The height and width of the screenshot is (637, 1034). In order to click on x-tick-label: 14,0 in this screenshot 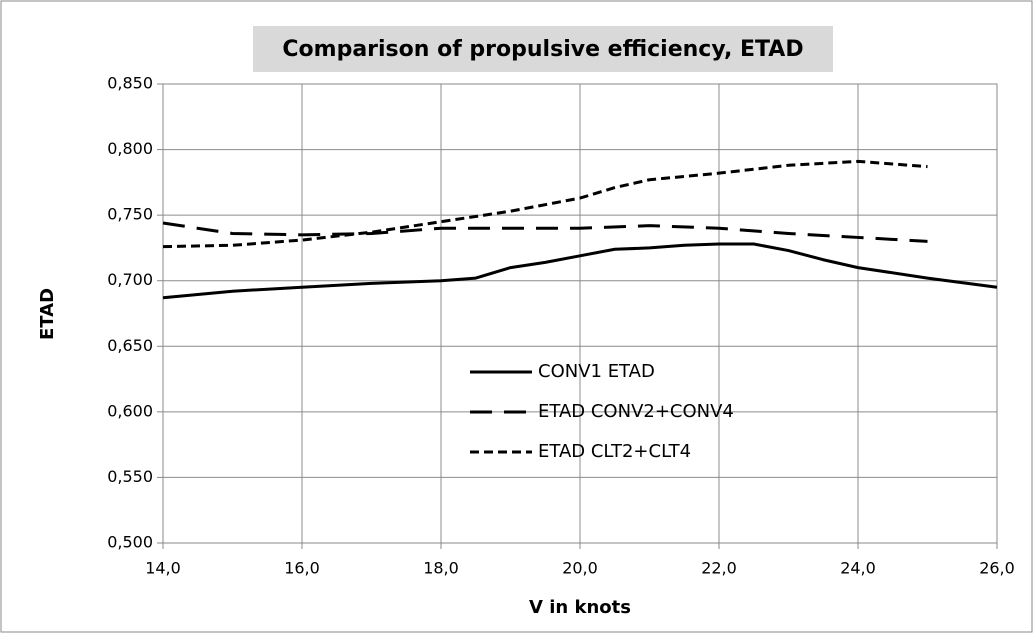, I will do `click(163, 568)`.